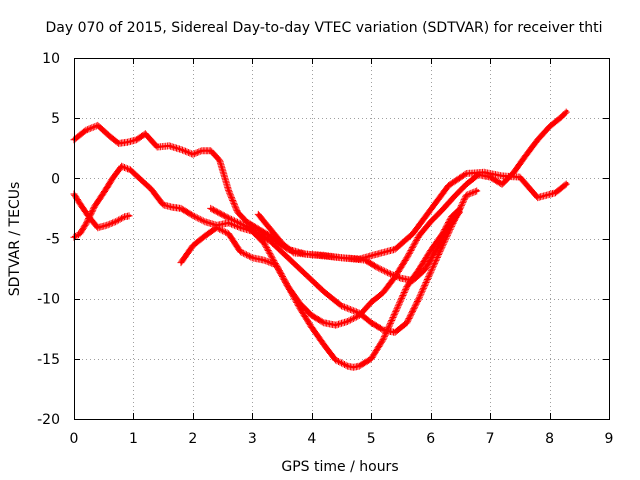  I want to click on y-tick-label: -10, so click(48, 300).